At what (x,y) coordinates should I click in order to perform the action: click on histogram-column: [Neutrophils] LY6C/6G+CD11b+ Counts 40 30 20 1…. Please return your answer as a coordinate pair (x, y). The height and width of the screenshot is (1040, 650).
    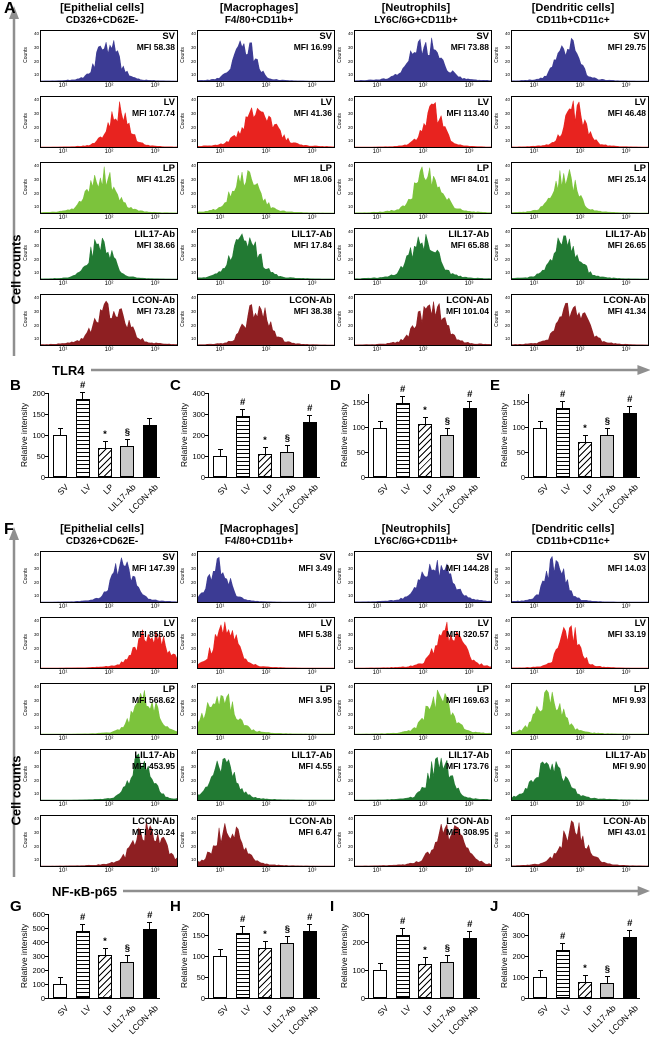
    Looking at the image, I should click on (414, 181).